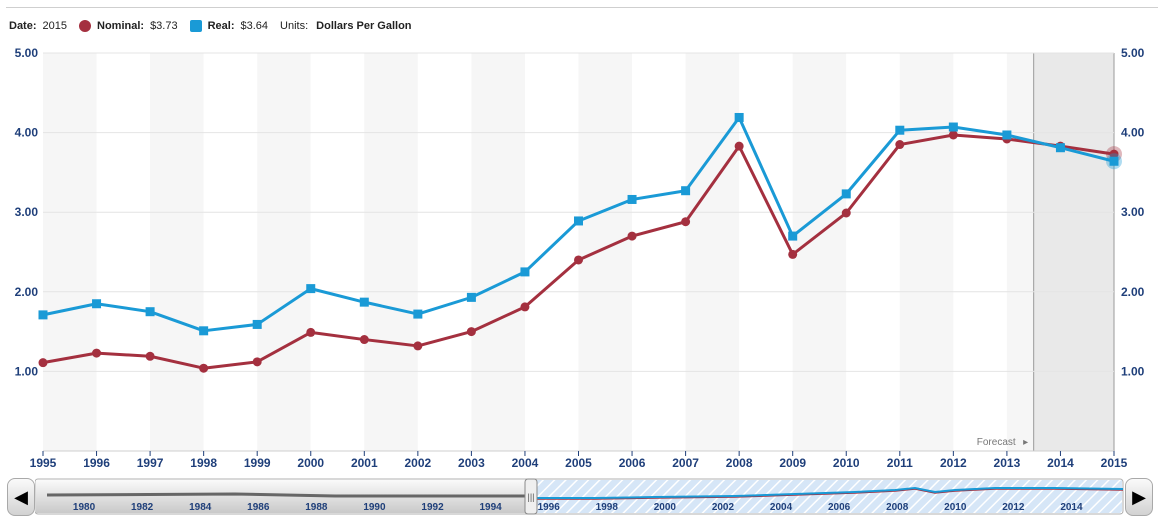  What do you see at coordinates (1073, 252) in the screenshot?
I see `forecast-shade` at bounding box center [1073, 252].